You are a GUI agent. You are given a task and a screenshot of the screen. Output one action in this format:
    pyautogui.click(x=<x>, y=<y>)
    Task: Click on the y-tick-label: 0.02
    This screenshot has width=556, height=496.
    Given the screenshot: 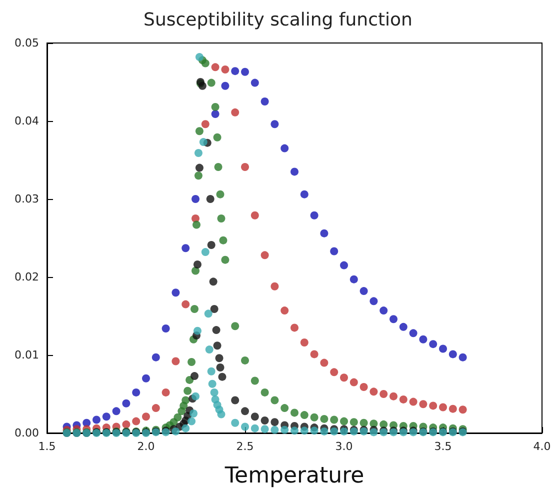 What is the action you would take?
    pyautogui.click(x=26, y=277)
    